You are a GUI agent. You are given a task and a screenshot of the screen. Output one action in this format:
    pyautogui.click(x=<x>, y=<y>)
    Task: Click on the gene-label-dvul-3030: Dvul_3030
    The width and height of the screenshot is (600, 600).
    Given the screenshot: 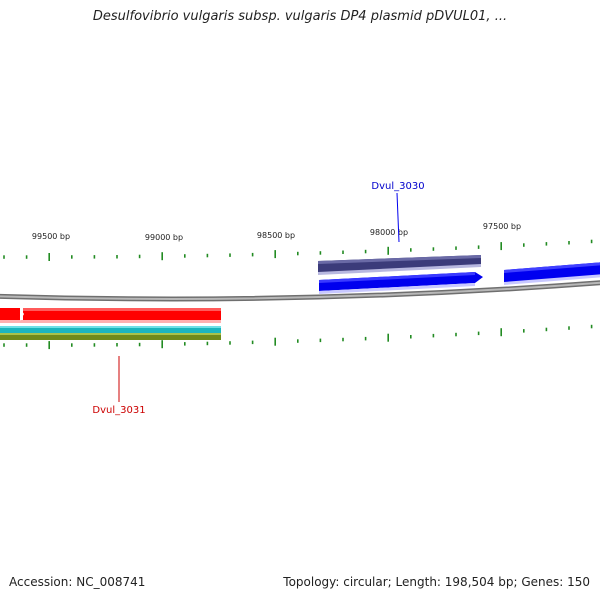 What is the action you would take?
    pyautogui.click(x=397, y=186)
    